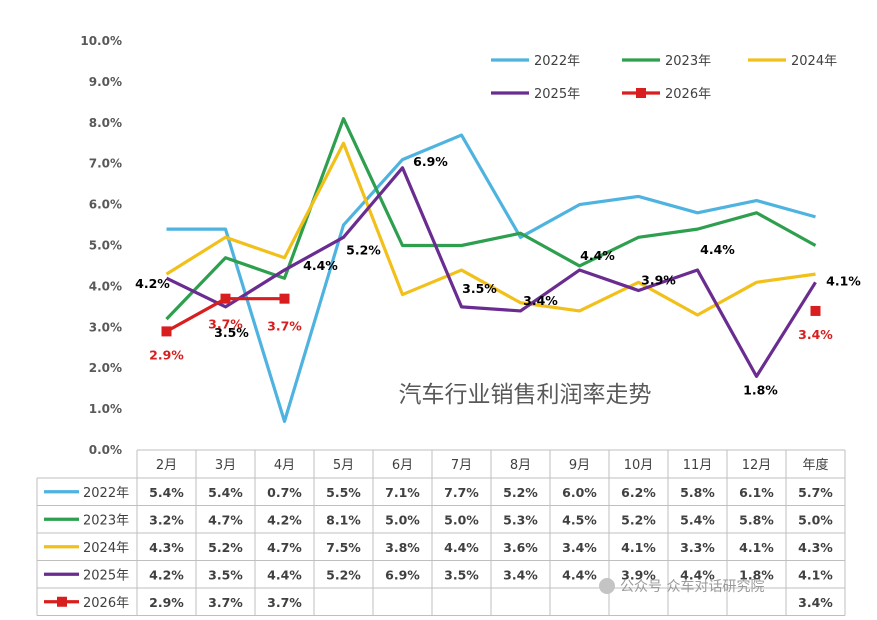 Image resolution: width=877 pixels, height=620 pixels. What do you see at coordinates (225, 465) in the screenshot?
I see `x-tick-label: 3月` at bounding box center [225, 465].